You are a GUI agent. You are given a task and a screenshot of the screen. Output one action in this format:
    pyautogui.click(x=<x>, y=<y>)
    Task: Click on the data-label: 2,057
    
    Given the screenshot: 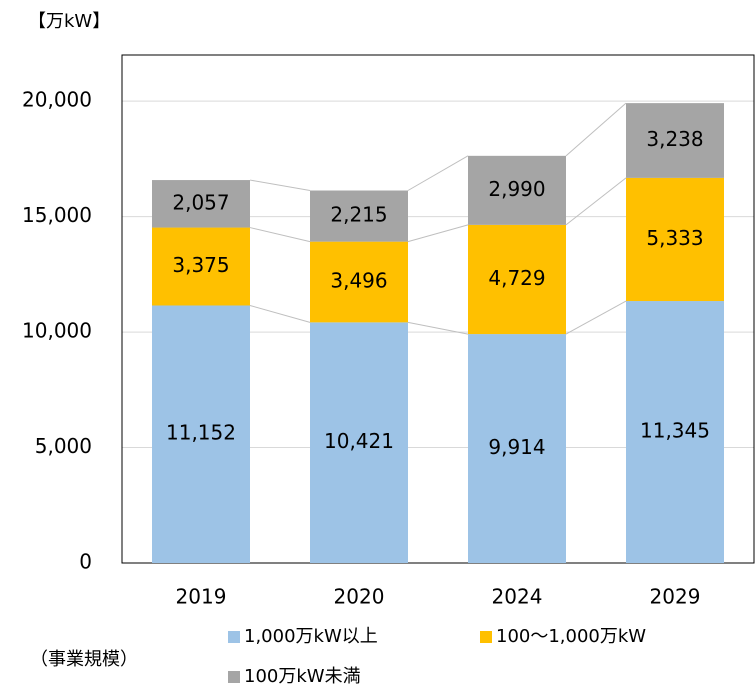 What is the action you would take?
    pyautogui.click(x=200, y=202)
    